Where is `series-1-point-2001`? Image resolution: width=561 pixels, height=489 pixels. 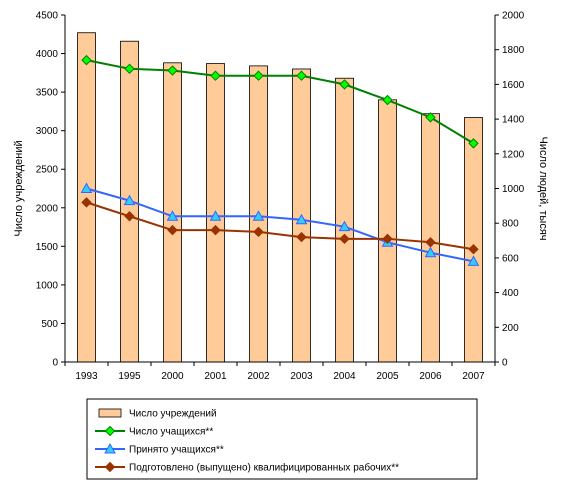
series-1-point-2001 is located at coordinates (215, 75).